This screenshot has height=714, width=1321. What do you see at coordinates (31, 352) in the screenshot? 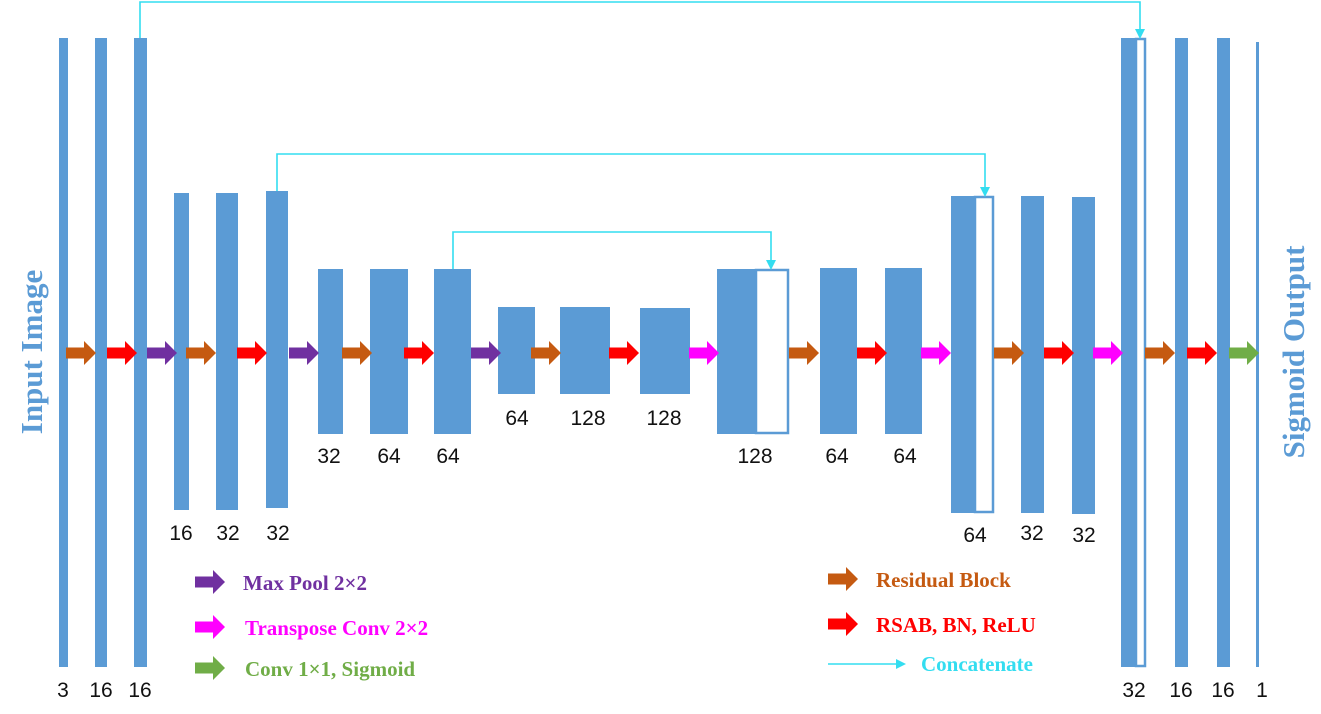
I see `input-image-label: Input Image` at bounding box center [31, 352].